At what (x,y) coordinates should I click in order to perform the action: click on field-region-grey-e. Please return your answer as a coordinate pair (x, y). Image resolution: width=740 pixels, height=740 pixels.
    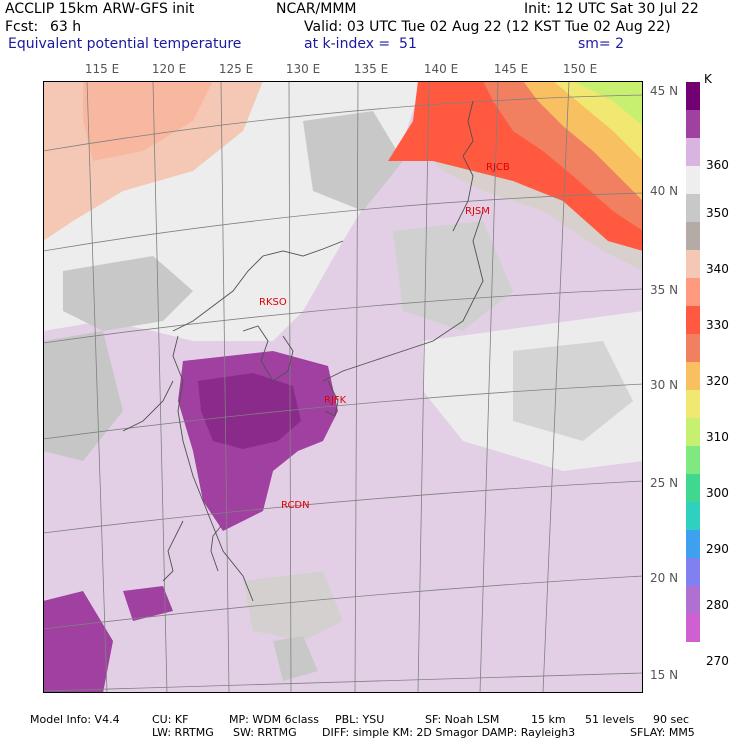
    Looking at the image, I should click on (83, 396).